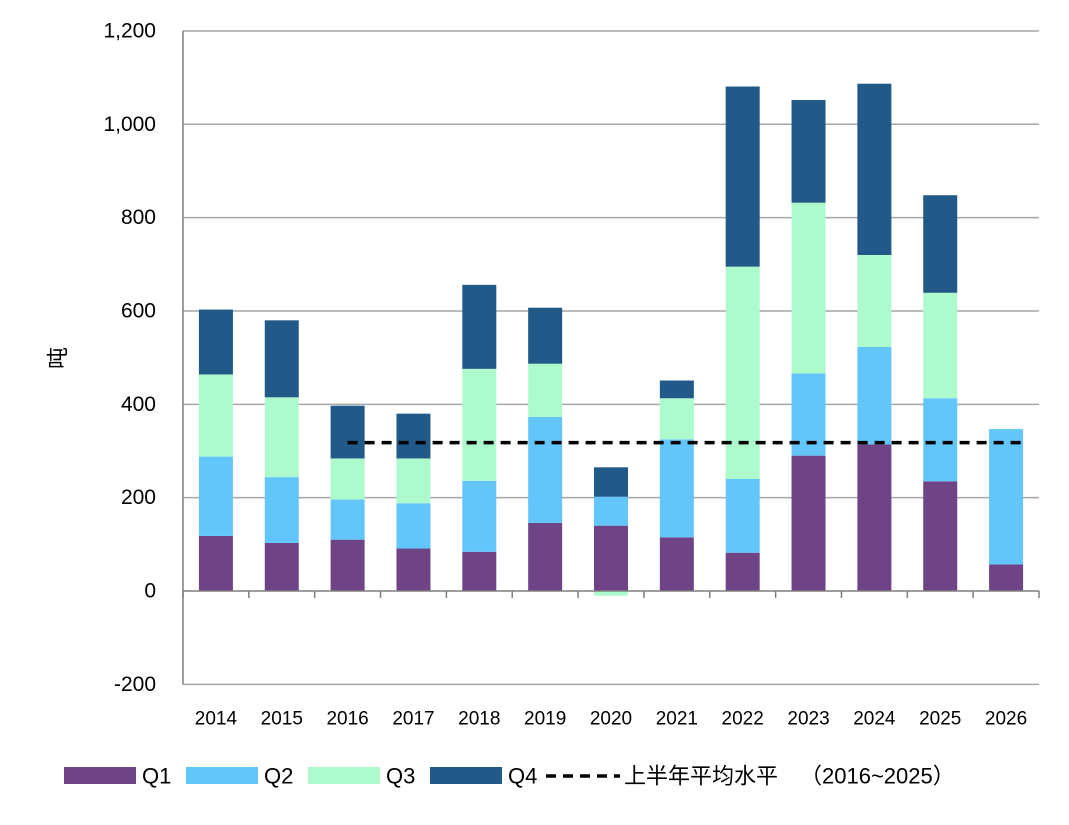 The width and height of the screenshot is (1069, 825). What do you see at coordinates (522, 776) in the screenshot?
I see `legend-label-q4: Q4` at bounding box center [522, 776].